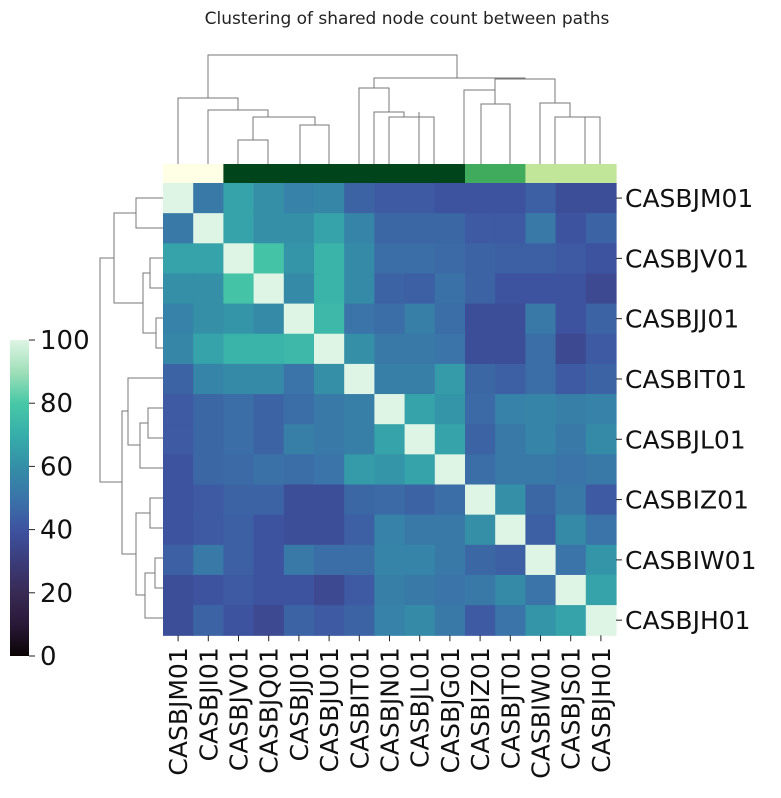 The height and width of the screenshot is (798, 781). Describe the element at coordinates (420, 707) in the screenshot. I see `x-tick-label: CASBJL01` at that location.